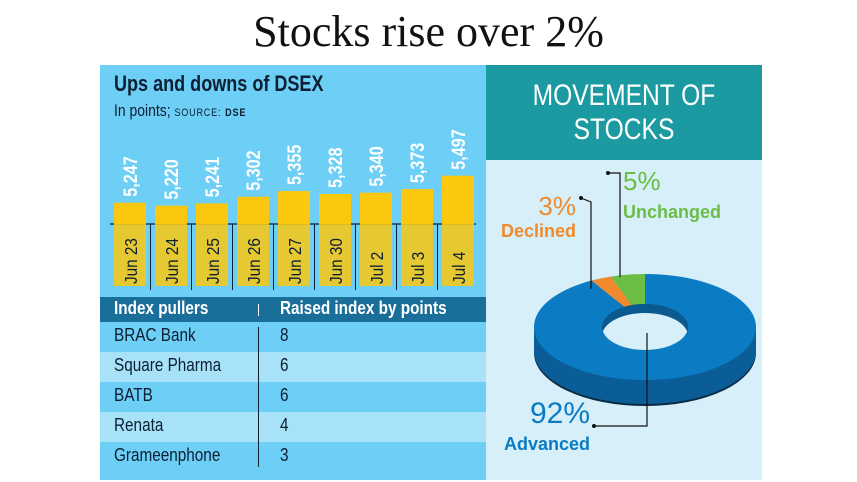 This screenshot has height=482, width=857. What do you see at coordinates (258, 397) in the screenshot?
I see `table-divider` at bounding box center [258, 397].